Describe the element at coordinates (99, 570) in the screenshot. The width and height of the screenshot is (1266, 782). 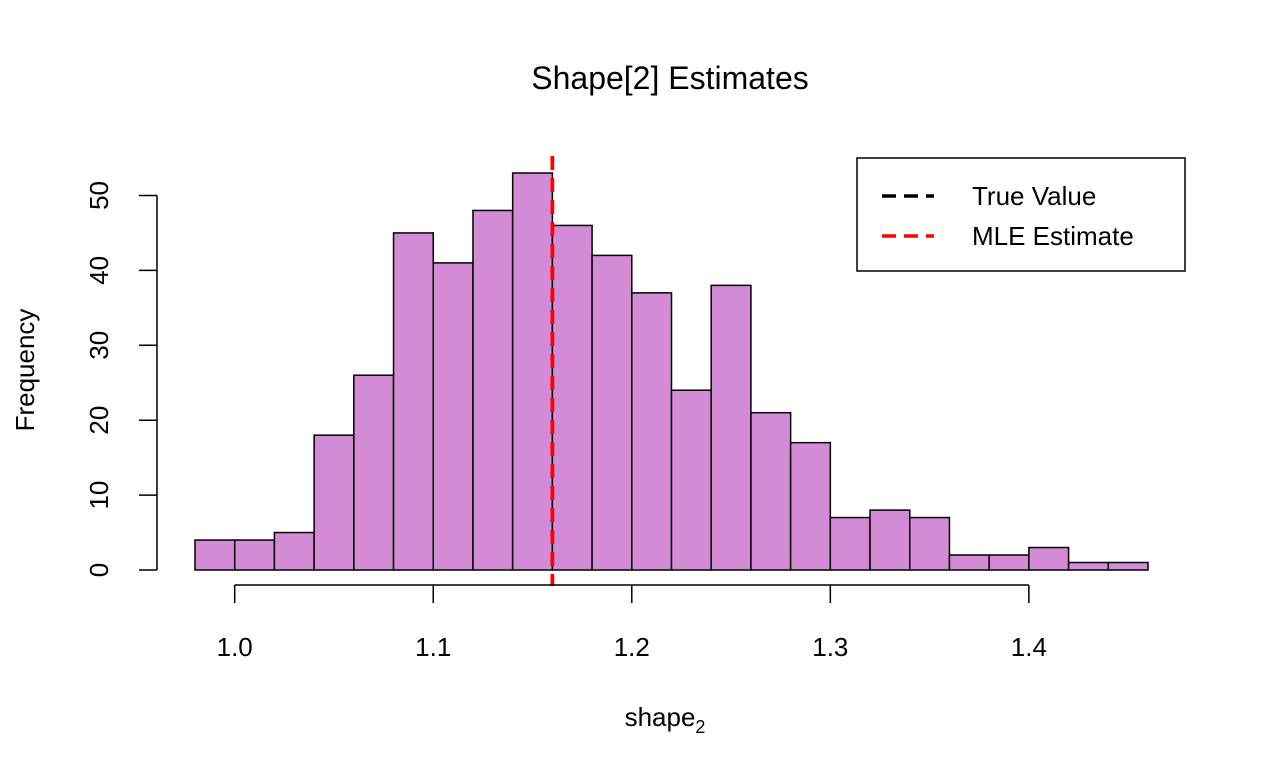
I see `y-tick-label: 0` at that location.